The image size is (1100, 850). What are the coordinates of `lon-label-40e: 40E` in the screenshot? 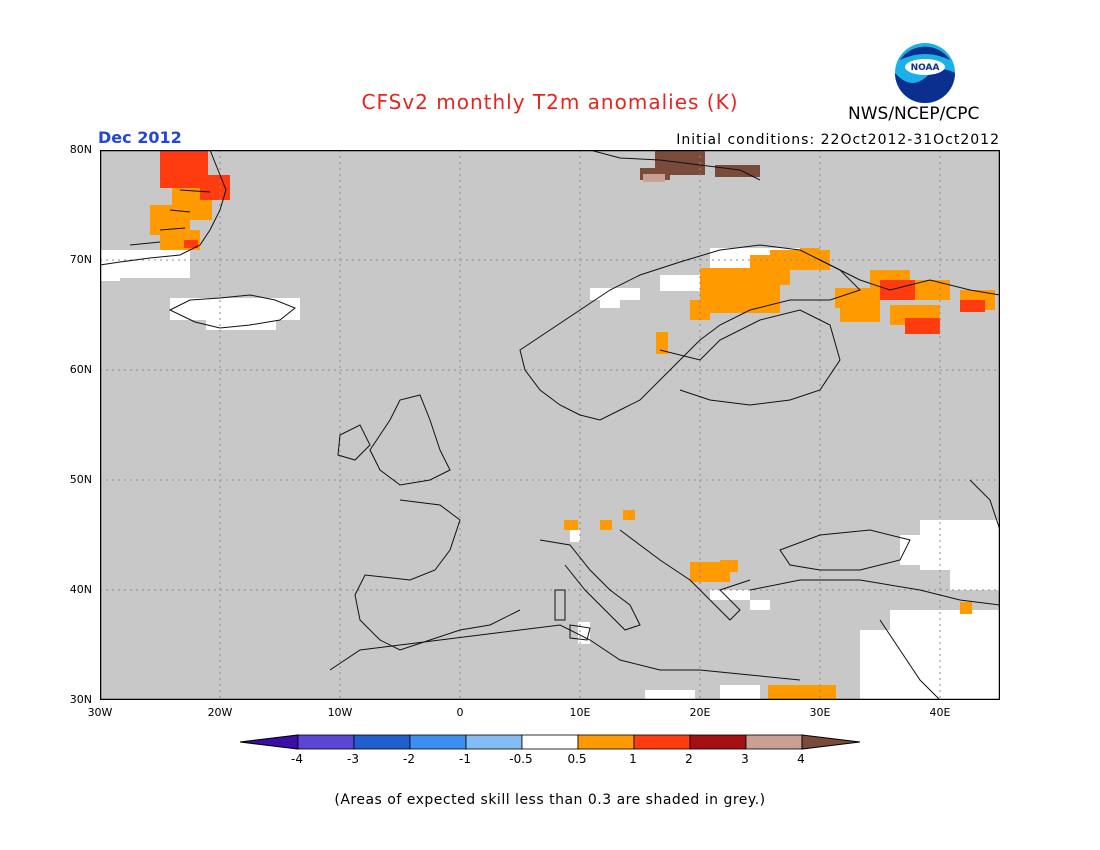 It's located at (940, 712).